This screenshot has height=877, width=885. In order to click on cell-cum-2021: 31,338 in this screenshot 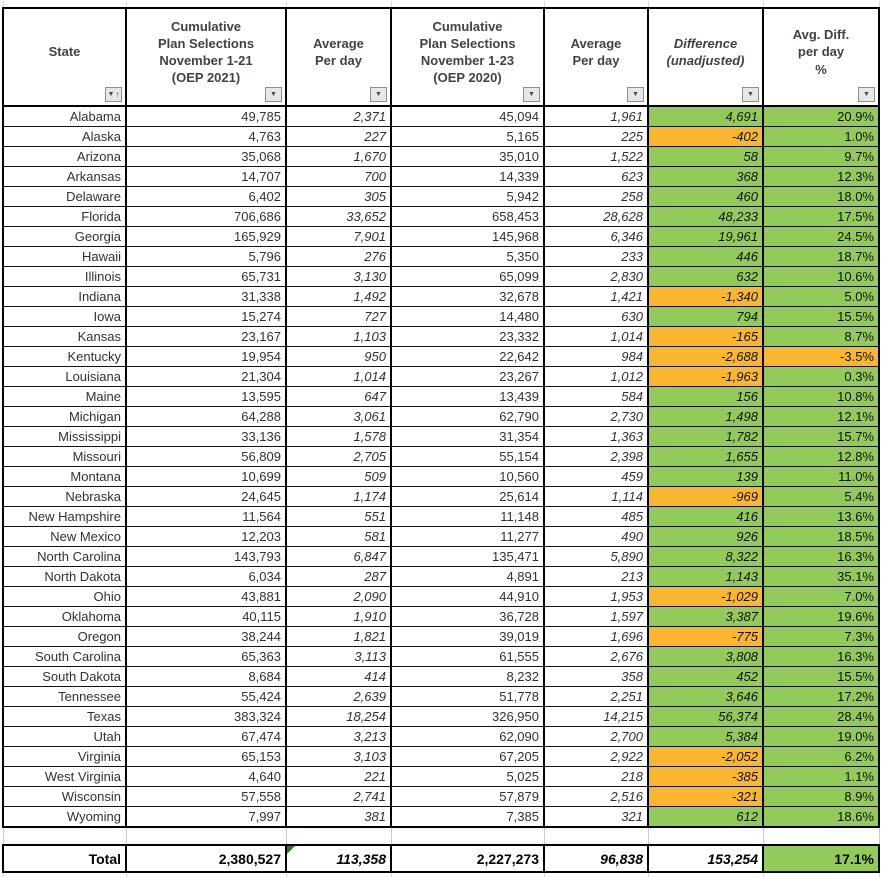, I will do `click(206, 296)`.